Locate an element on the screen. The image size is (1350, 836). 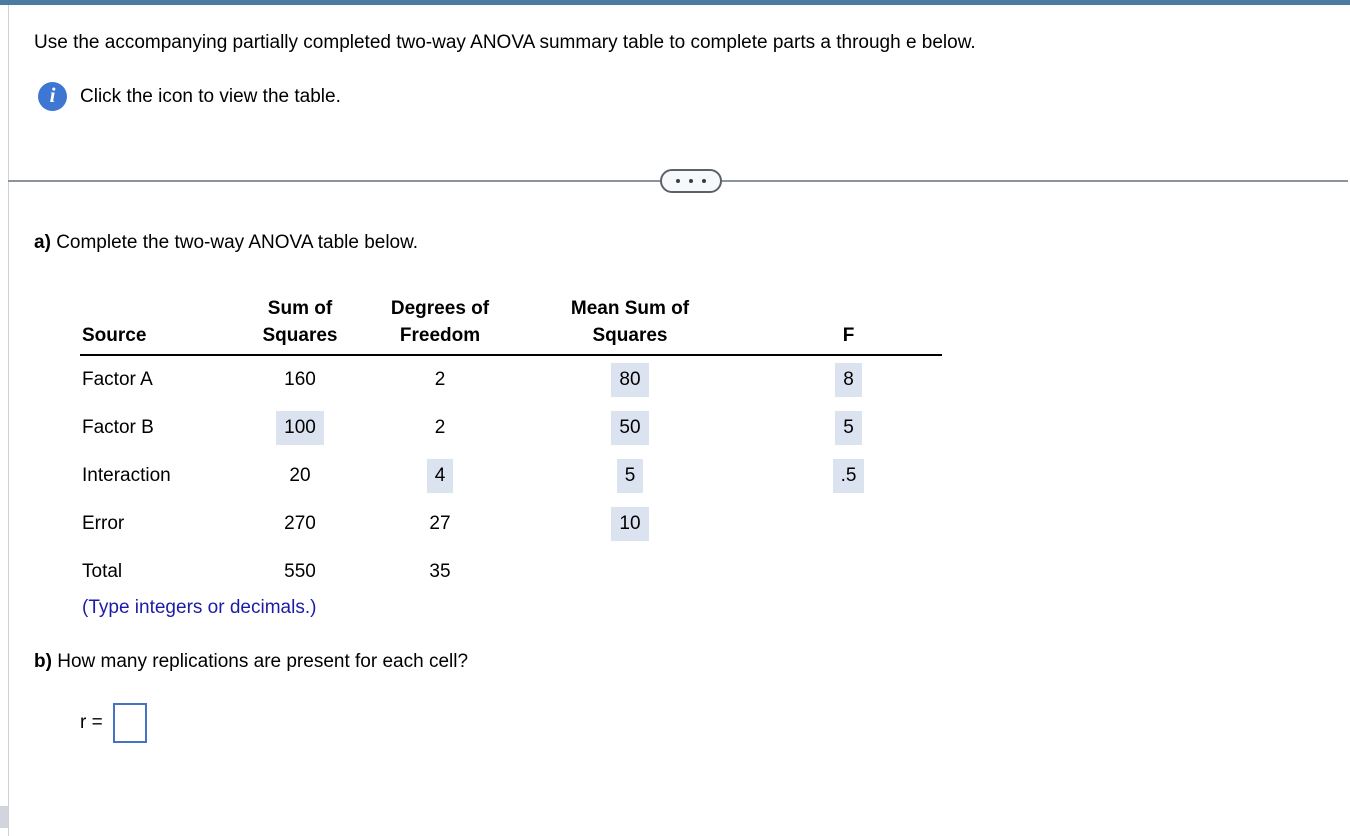
static-value: 20 is located at coordinates (300, 475).